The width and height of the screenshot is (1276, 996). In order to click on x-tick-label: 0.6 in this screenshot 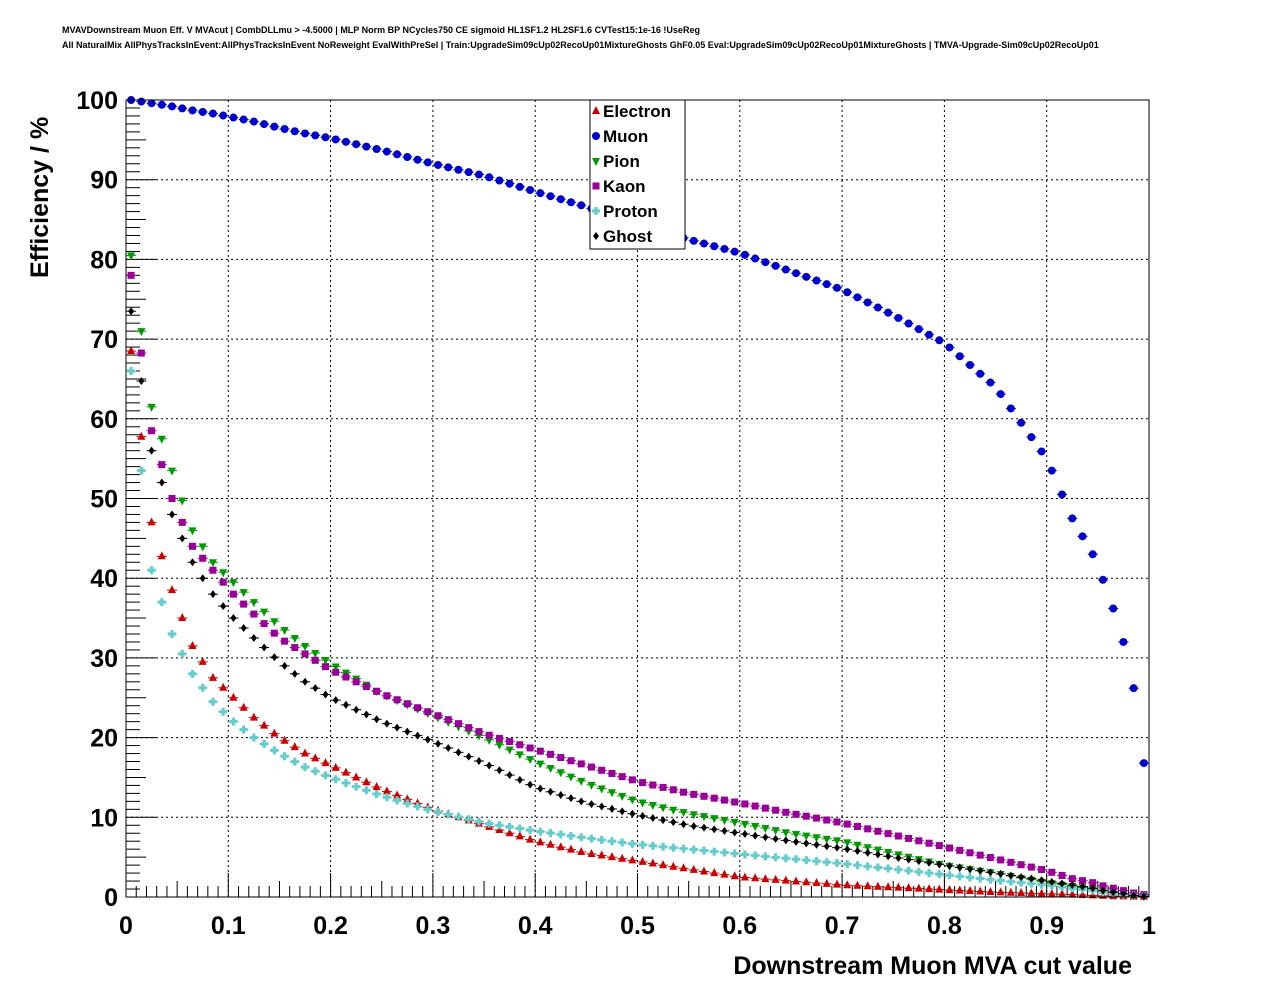, I will do `click(739, 926)`.